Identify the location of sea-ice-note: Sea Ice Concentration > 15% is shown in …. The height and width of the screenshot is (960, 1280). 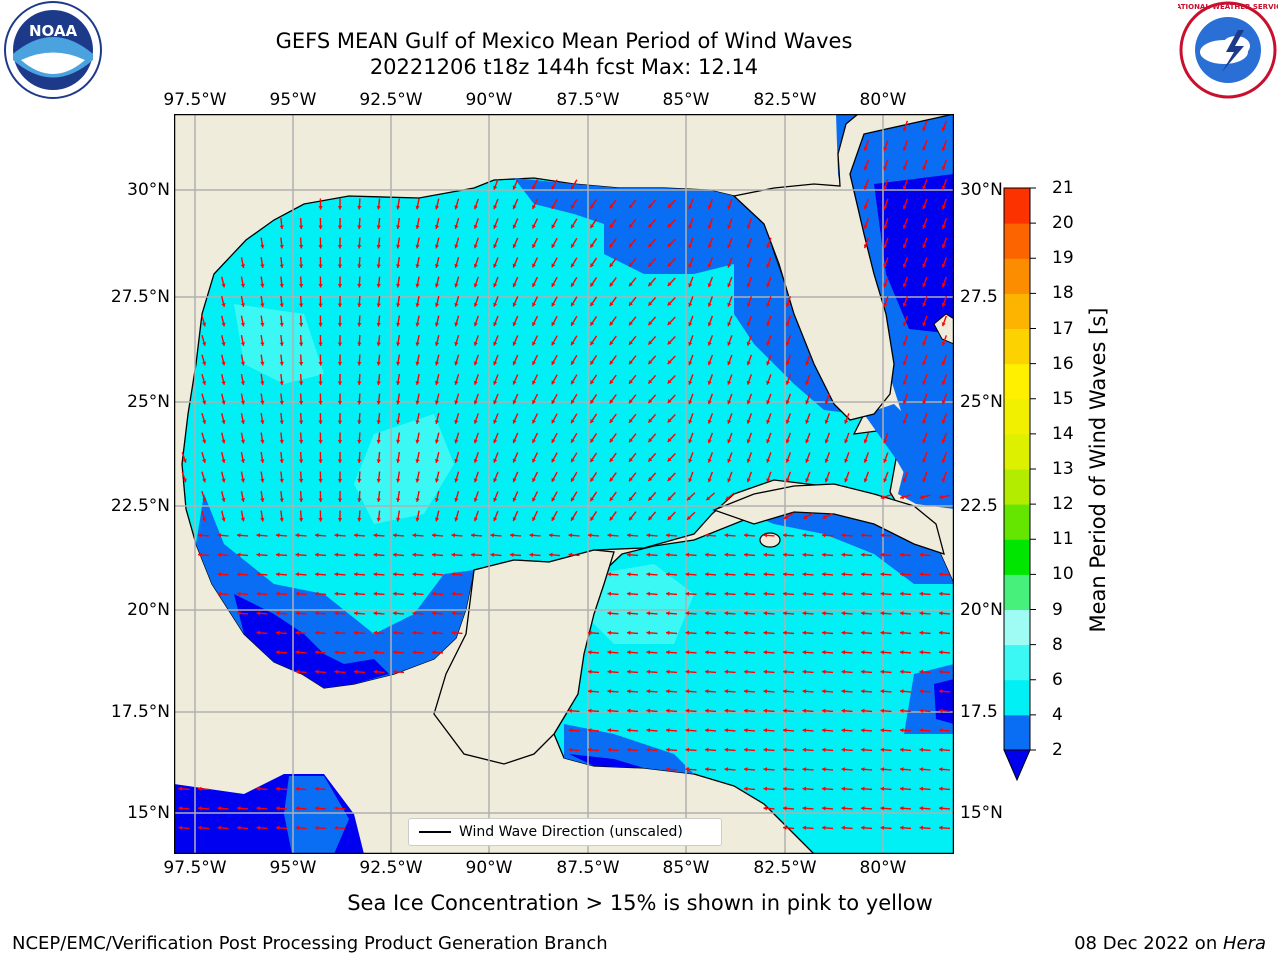
(640, 903).